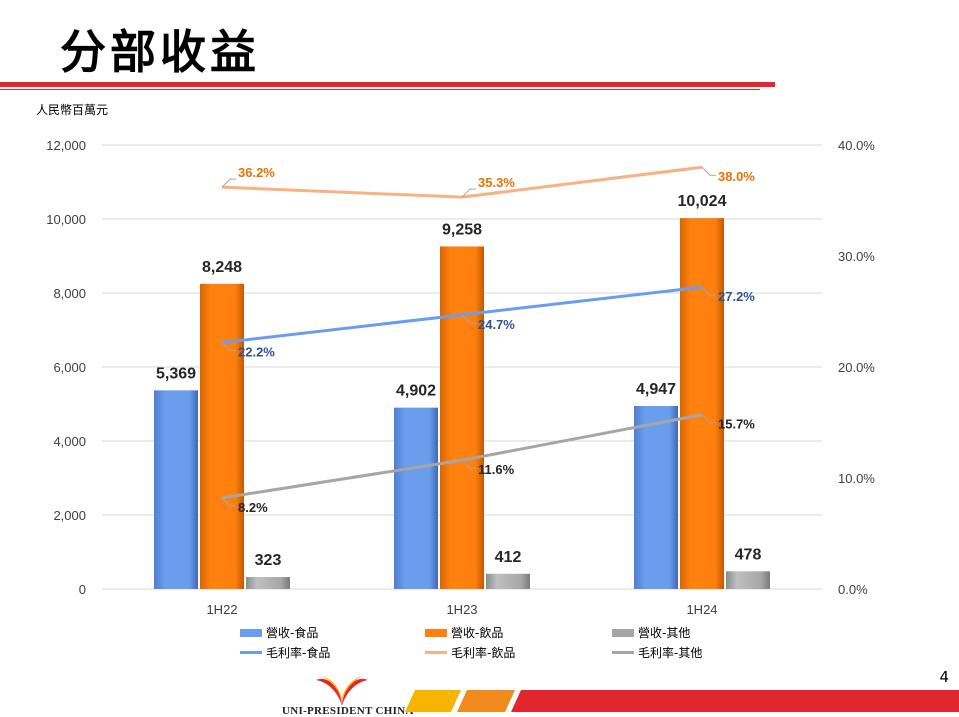 Image resolution: width=959 pixels, height=717 pixels. What do you see at coordinates (176, 373) in the screenshot?
I see `bar-value-label: 5,369` at bounding box center [176, 373].